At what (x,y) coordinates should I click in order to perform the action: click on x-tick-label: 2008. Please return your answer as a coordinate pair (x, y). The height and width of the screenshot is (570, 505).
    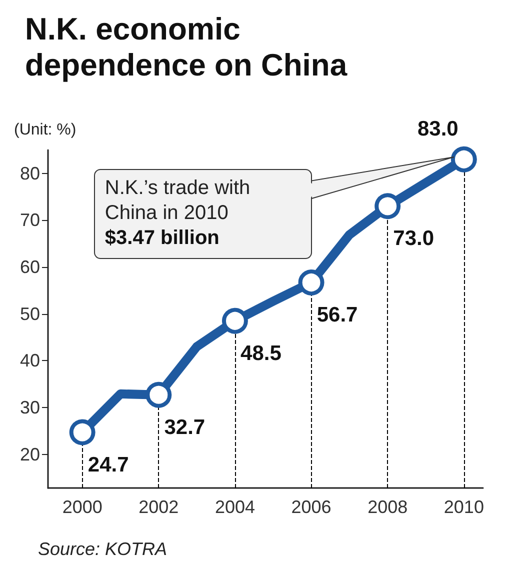
    Looking at the image, I should click on (388, 507).